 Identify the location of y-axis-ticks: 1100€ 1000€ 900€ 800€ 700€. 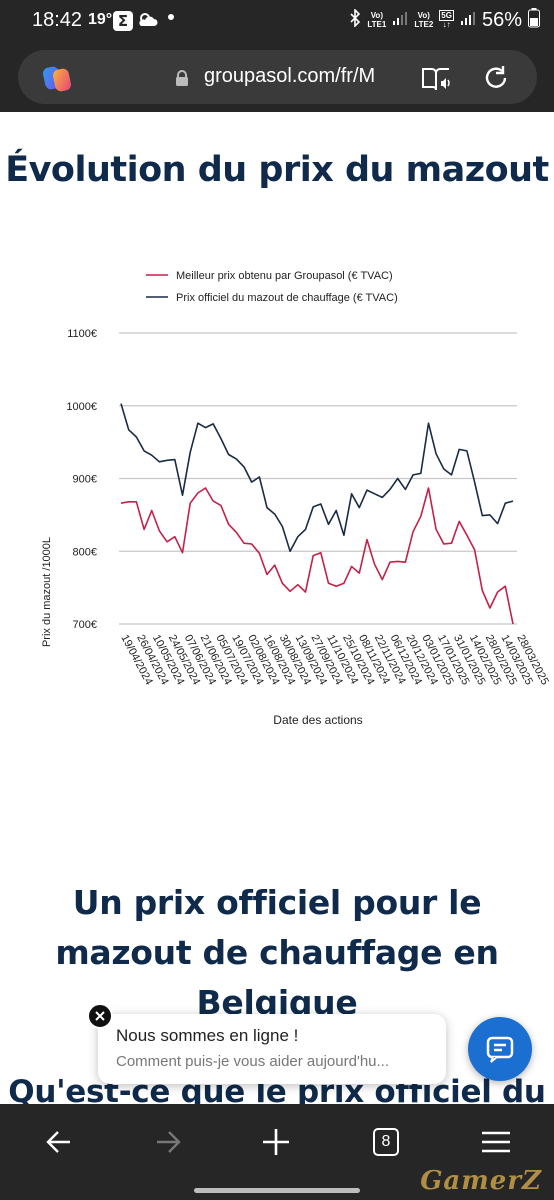
(81, 479).